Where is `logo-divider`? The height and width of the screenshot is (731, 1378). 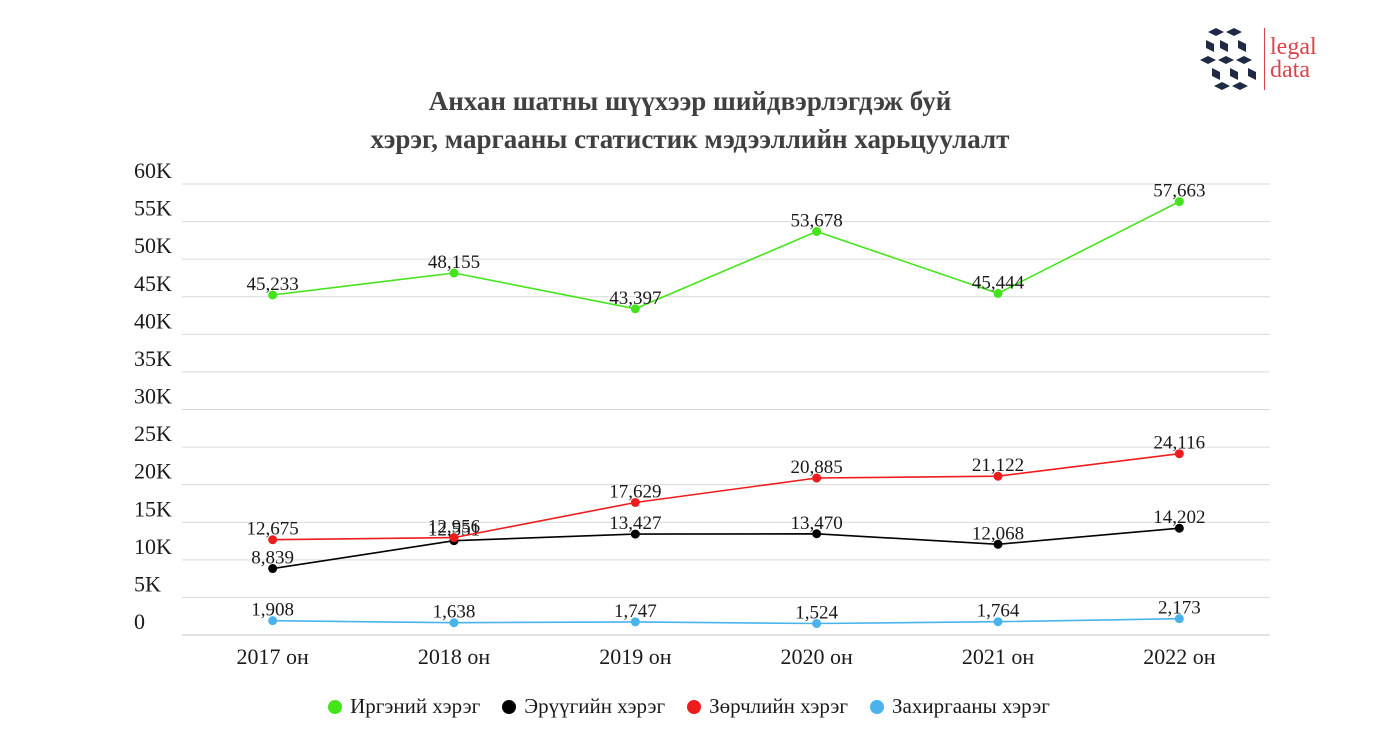 logo-divider is located at coordinates (1264, 59).